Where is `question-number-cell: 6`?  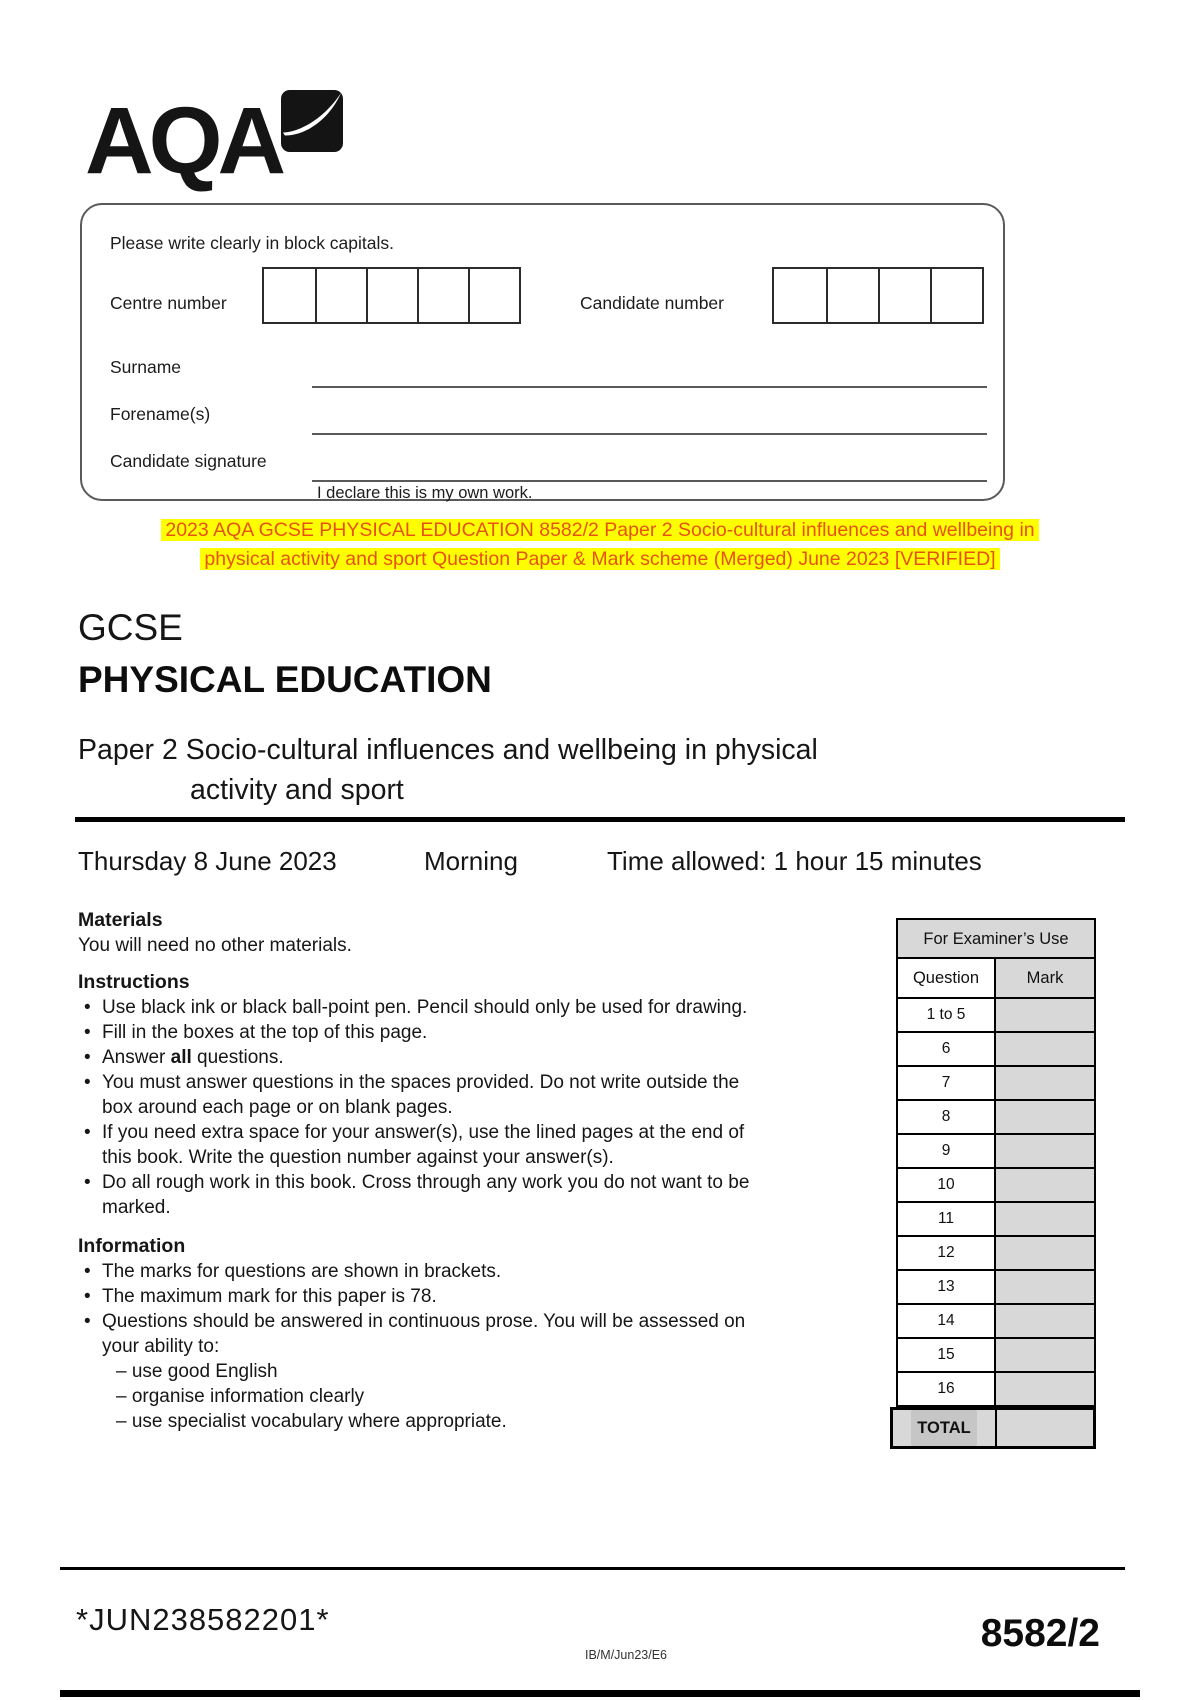
question-number-cell: 6 is located at coordinates (947, 1049).